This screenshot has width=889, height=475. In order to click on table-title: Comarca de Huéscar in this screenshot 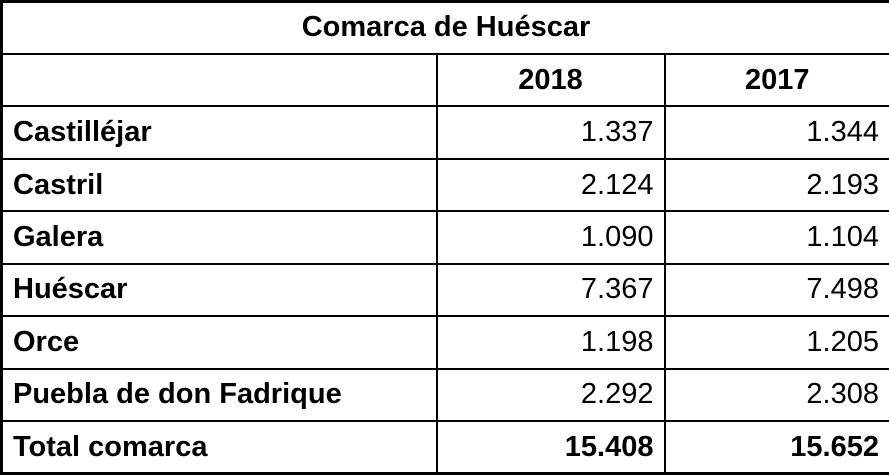, I will do `click(444, 27)`.